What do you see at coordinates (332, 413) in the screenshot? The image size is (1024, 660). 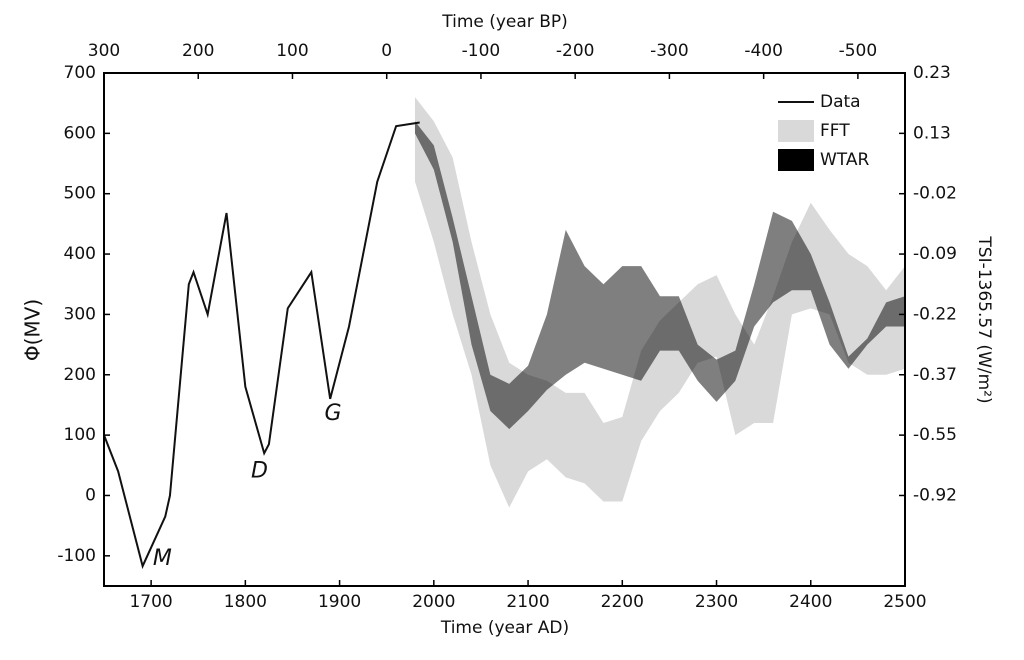 I see `annotation: G` at bounding box center [332, 413].